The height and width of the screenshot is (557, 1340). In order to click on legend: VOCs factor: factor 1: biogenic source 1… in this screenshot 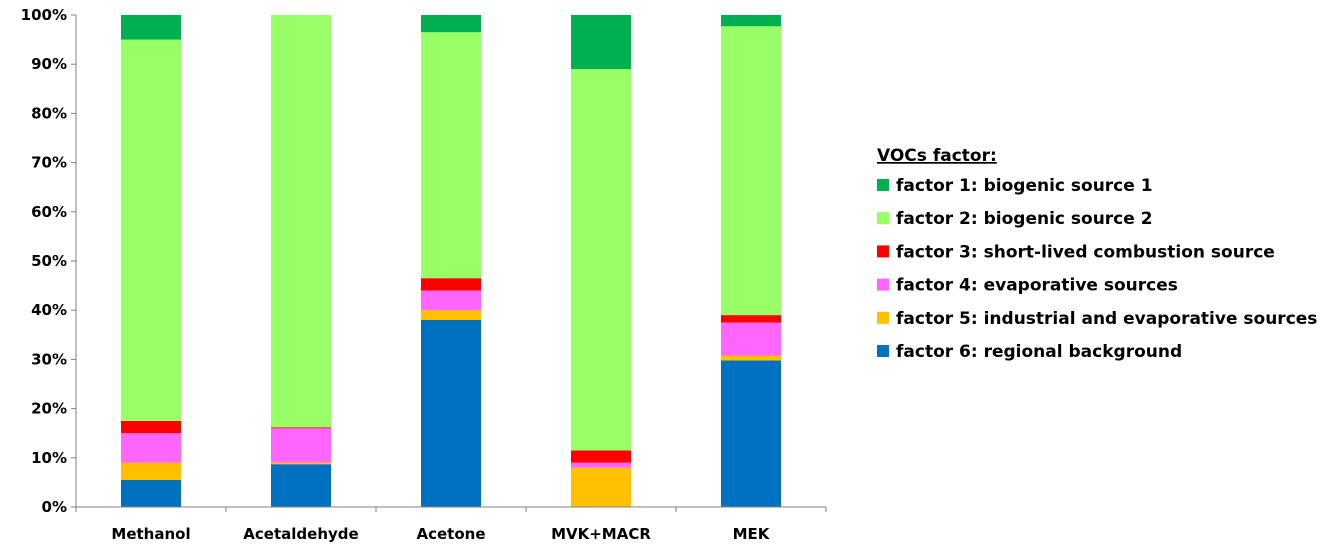, I will do `click(1097, 254)`.